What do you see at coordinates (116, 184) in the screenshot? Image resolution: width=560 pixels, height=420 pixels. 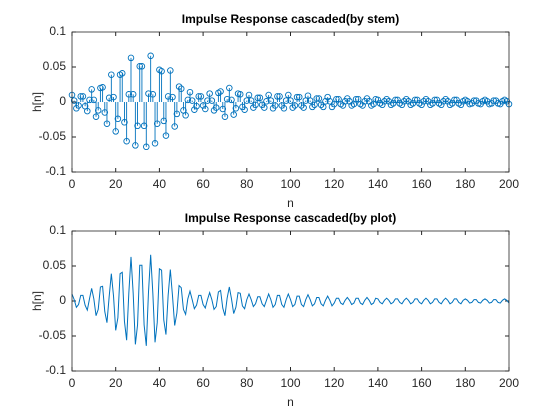 I see `x-tick-label: 20` at bounding box center [116, 184].